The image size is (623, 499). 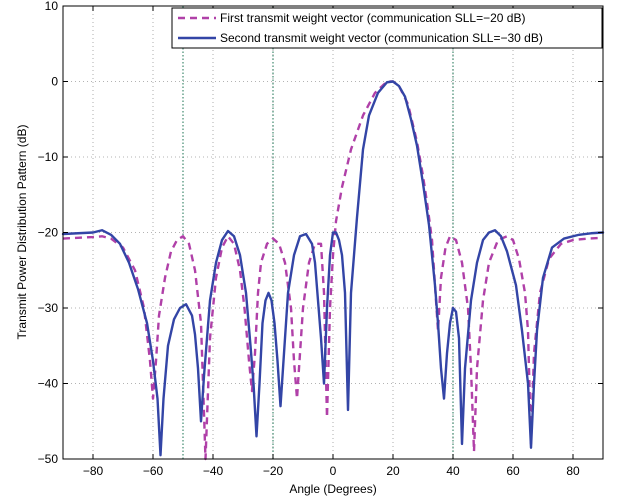 What do you see at coordinates (332, 489) in the screenshot?
I see `x-axis-label: Angle (Degrees)` at bounding box center [332, 489].